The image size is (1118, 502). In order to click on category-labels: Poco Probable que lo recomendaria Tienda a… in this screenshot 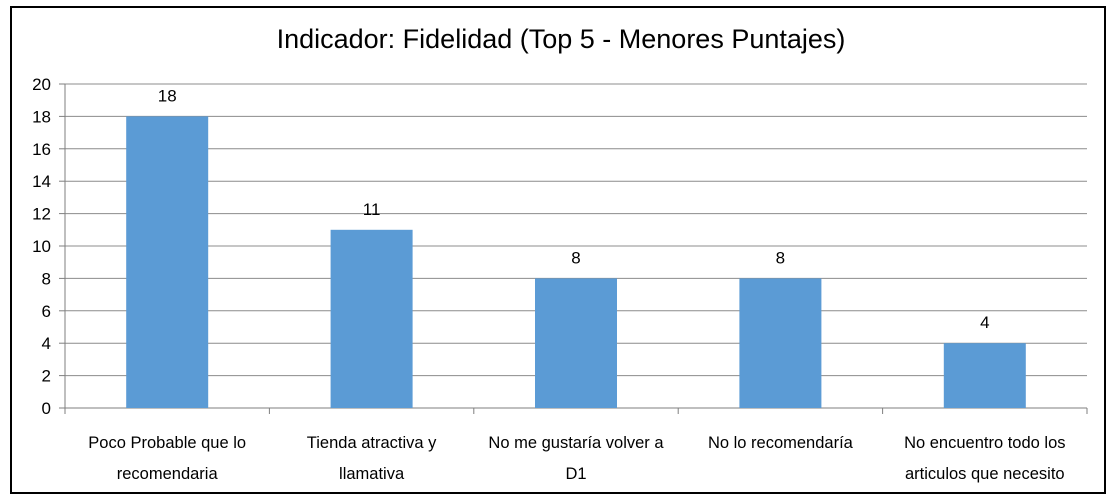, I will do `click(576, 458)`.